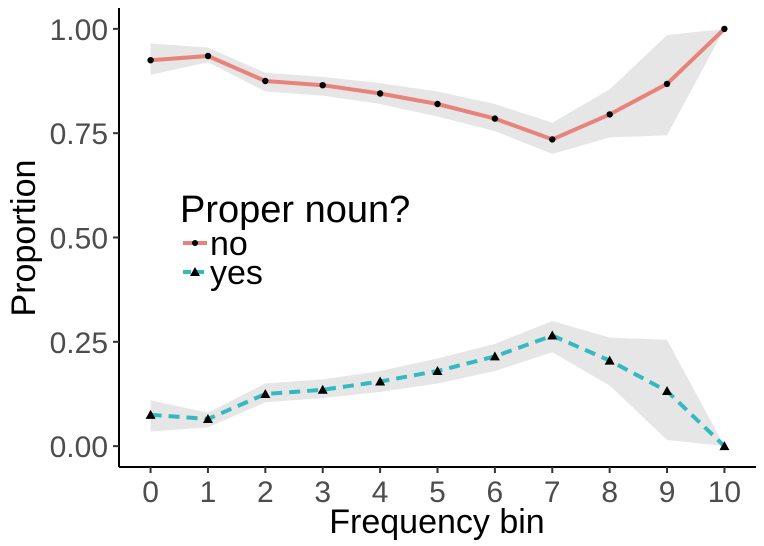 The height and width of the screenshot is (546, 764). I want to click on x-tick-label: 4, so click(380, 492).